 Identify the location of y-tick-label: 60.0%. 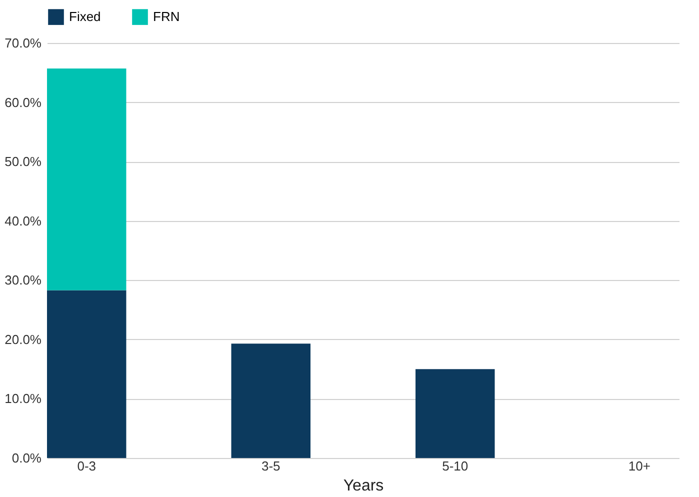
(23, 102).